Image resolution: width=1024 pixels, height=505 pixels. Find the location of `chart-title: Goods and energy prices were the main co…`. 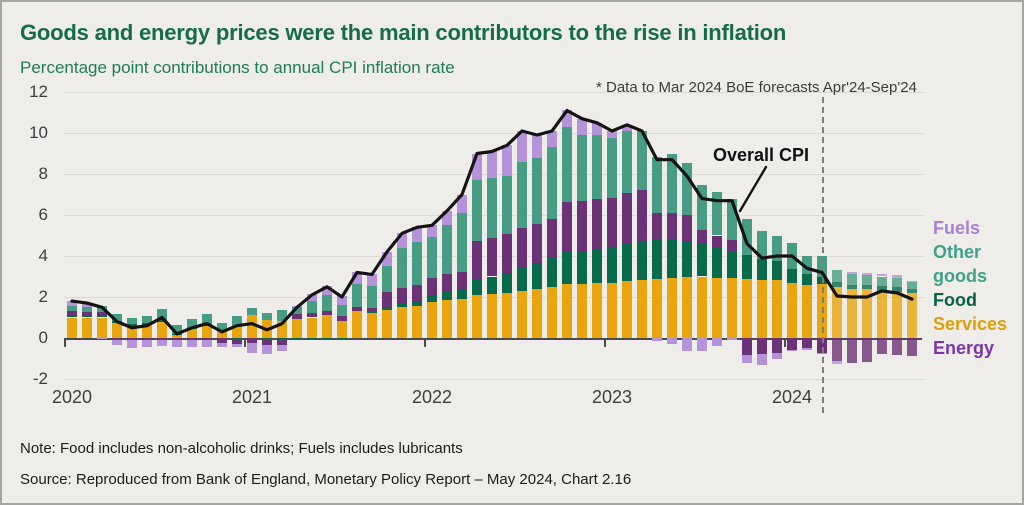

chart-title: Goods and energy prices were the main co… is located at coordinates (403, 32).